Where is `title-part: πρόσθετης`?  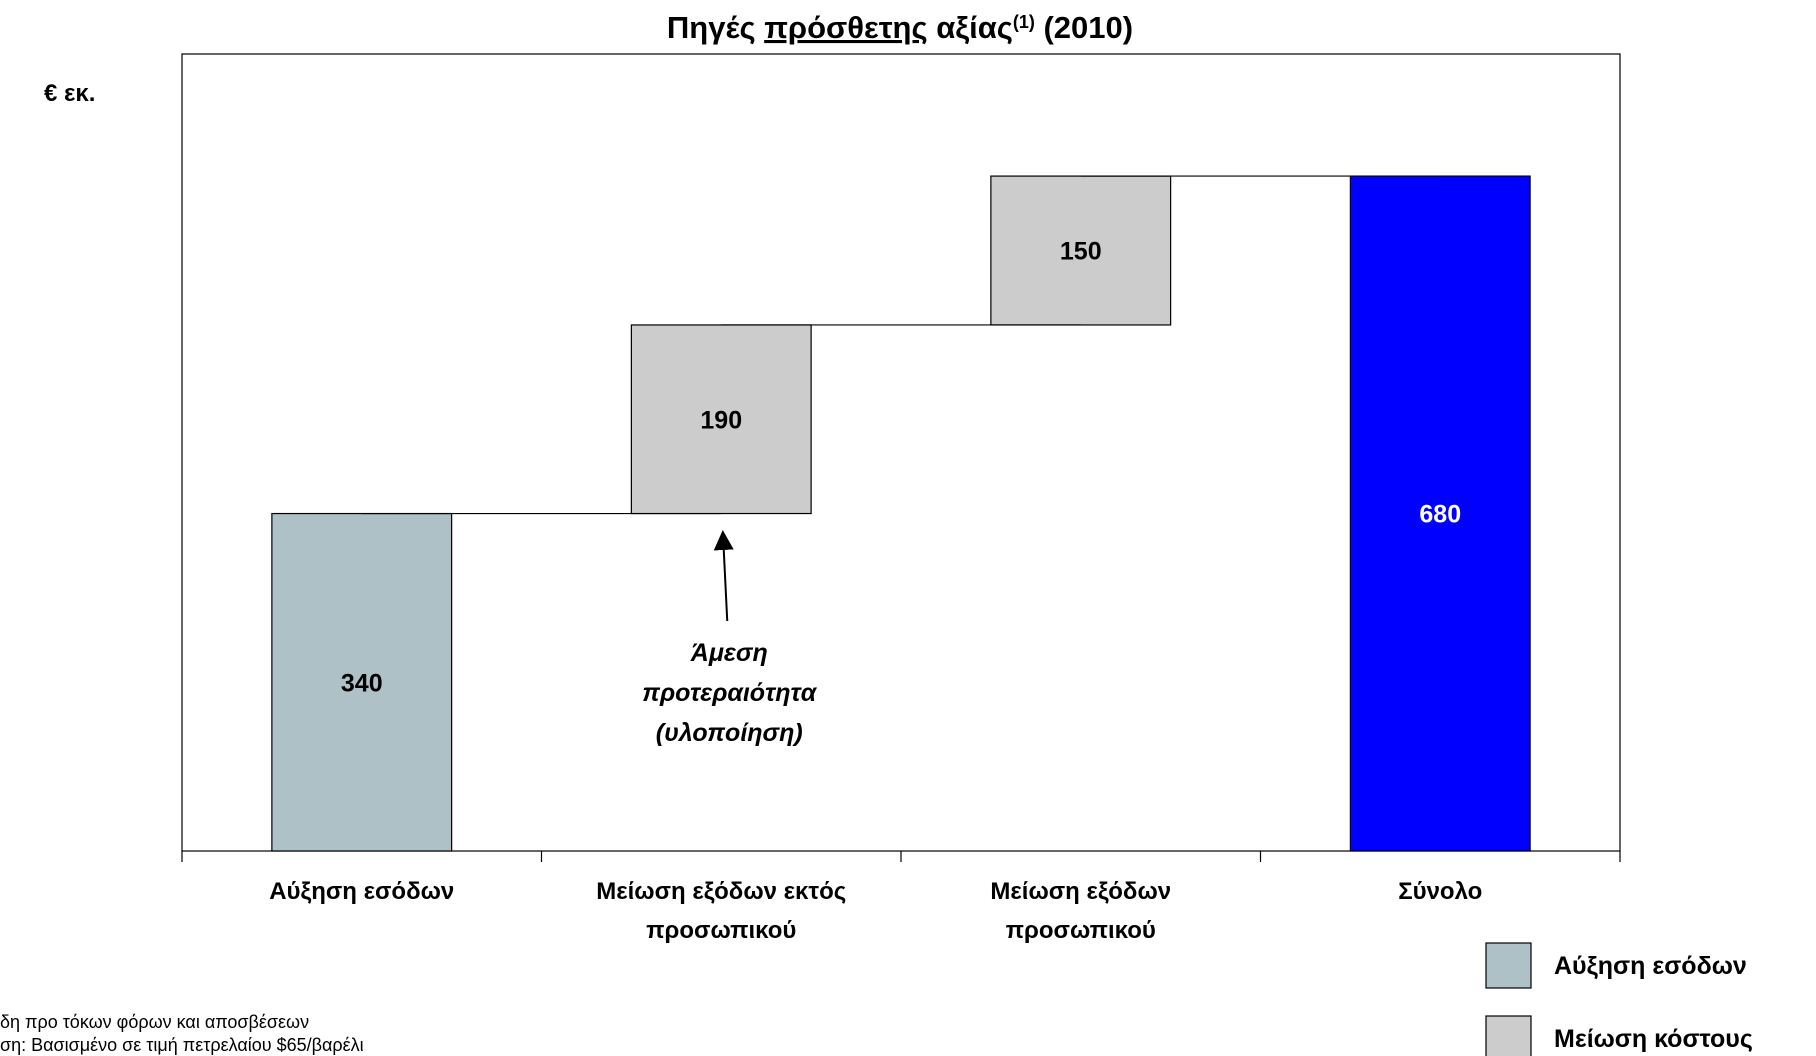
title-part: πρόσθετης is located at coordinates (845, 27).